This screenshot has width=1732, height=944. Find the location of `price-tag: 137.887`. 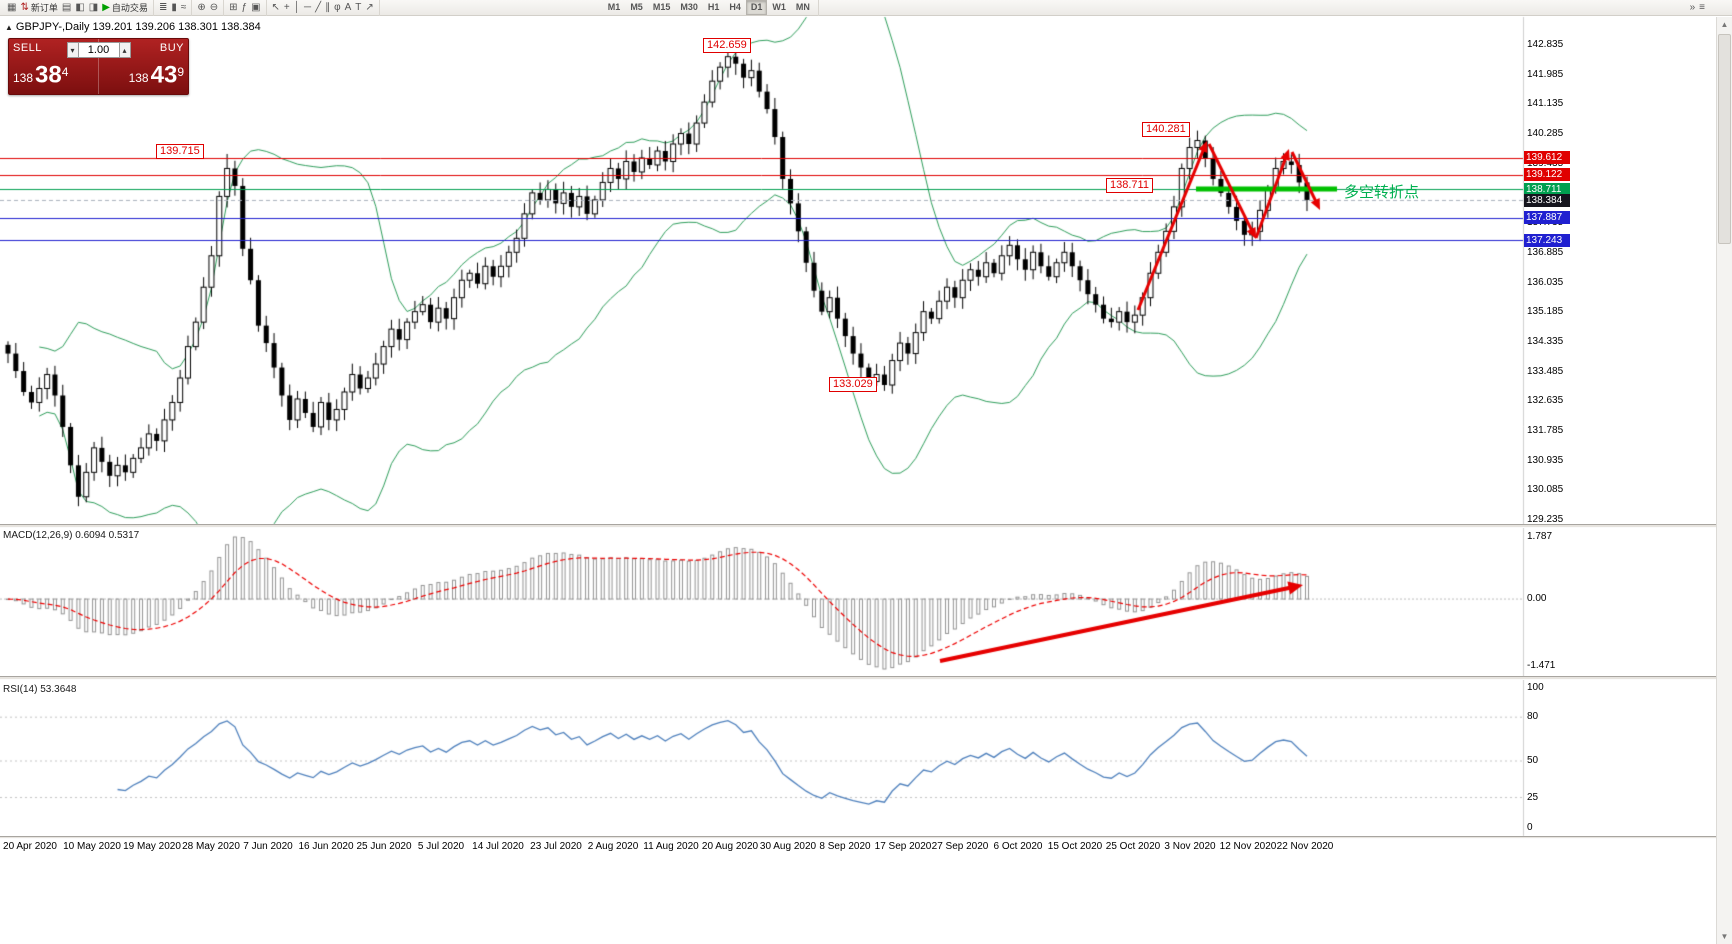

price-tag: 137.887 is located at coordinates (1547, 218).